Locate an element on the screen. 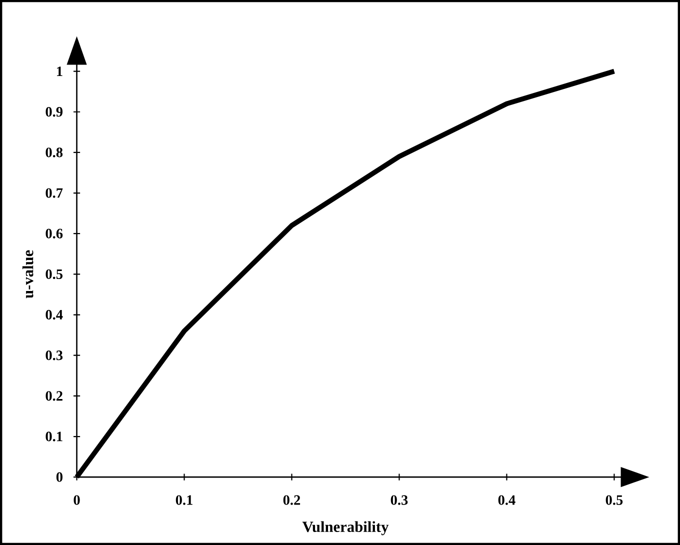 The width and height of the screenshot is (680, 545). x-tick-label: 0.3 is located at coordinates (399, 500).